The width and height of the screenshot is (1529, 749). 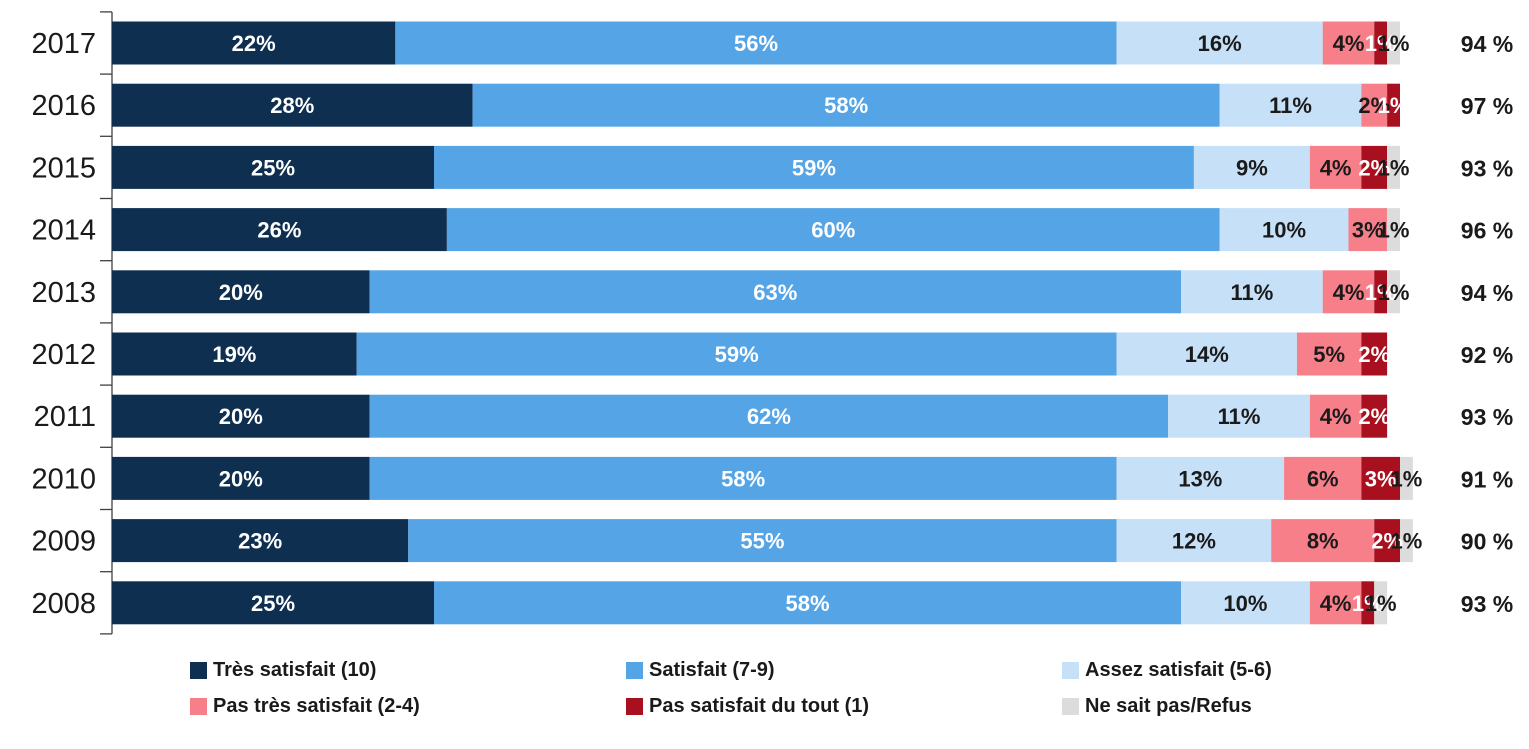 I want to click on data-label: 8%, so click(x=1323, y=541).